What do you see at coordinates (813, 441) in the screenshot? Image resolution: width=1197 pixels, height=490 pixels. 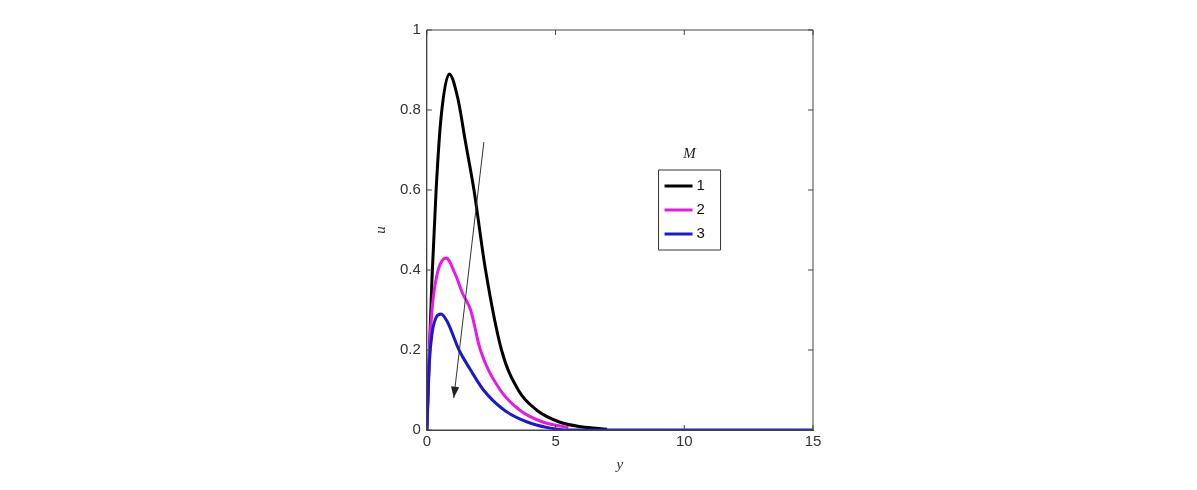 I see `x-tick-label: 15` at bounding box center [813, 441].